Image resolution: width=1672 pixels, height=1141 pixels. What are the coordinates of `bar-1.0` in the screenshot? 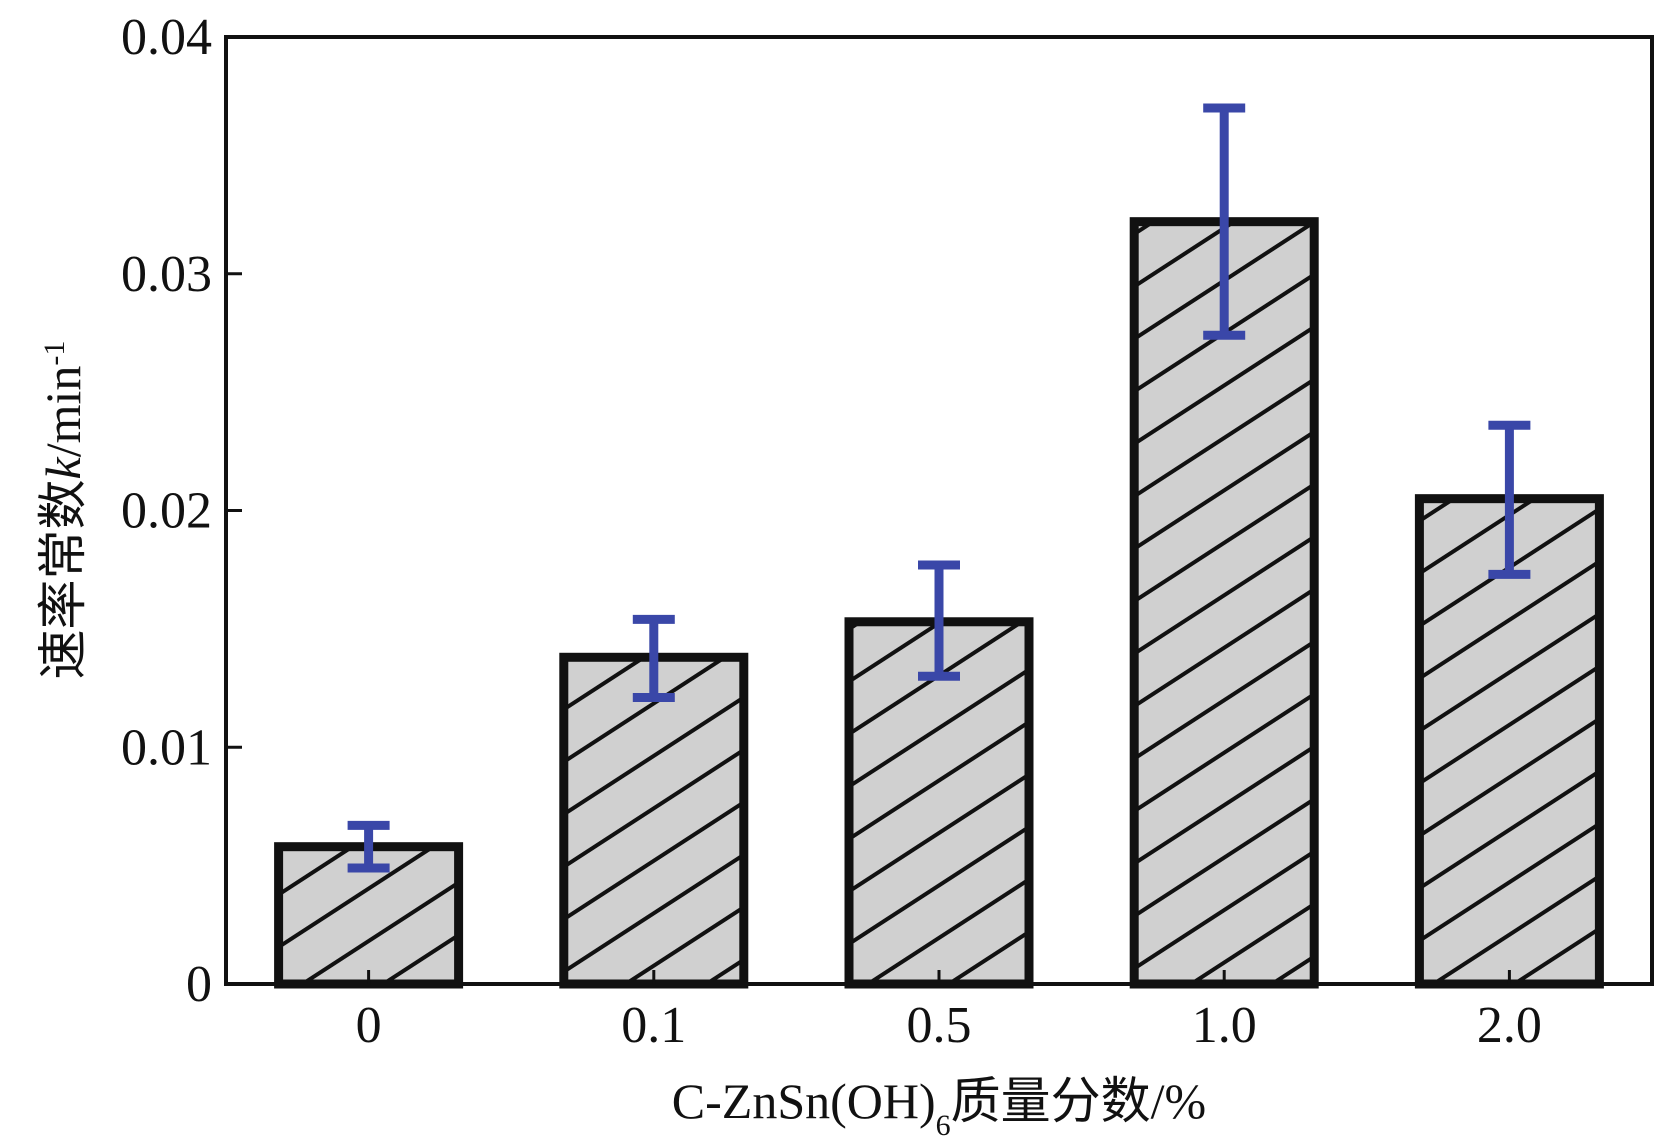 It's located at (1224, 603).